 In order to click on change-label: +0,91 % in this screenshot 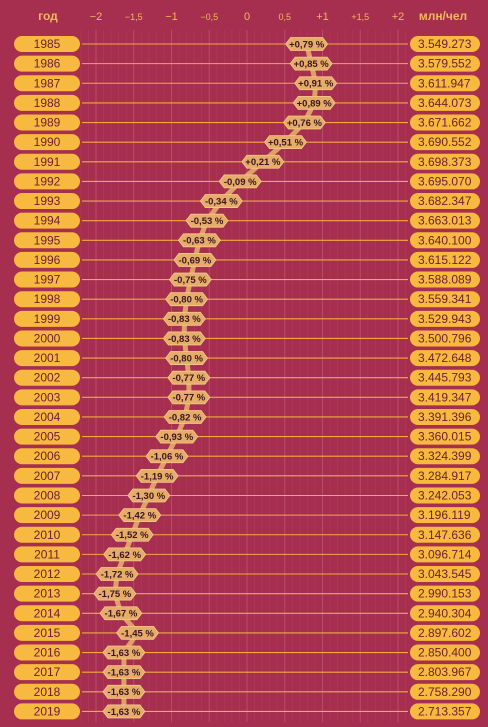, I will do `click(316, 84)`.